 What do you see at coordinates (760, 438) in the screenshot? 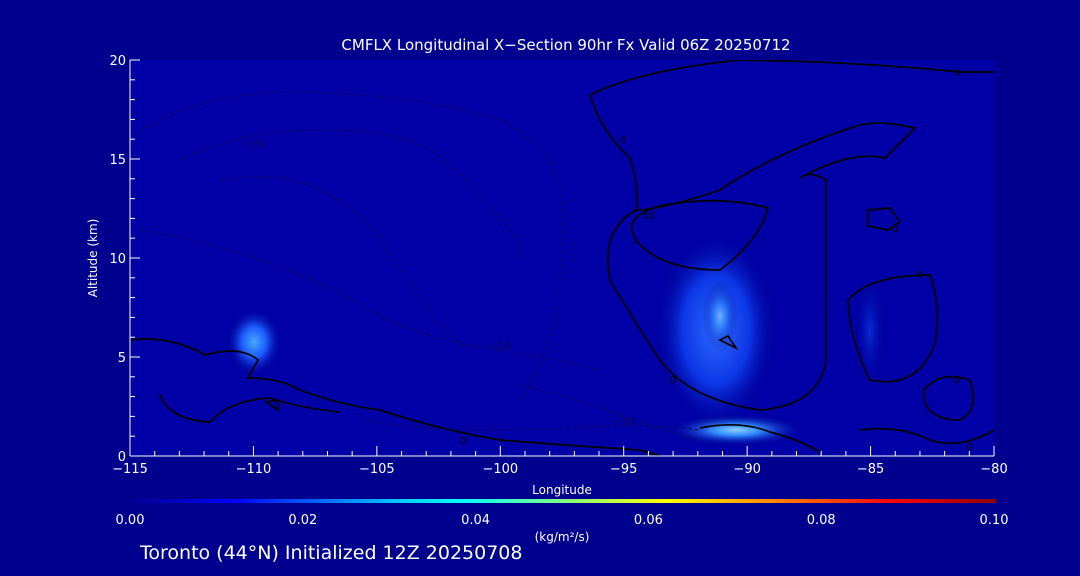
I see `contour-lower-core` at bounding box center [760, 438].